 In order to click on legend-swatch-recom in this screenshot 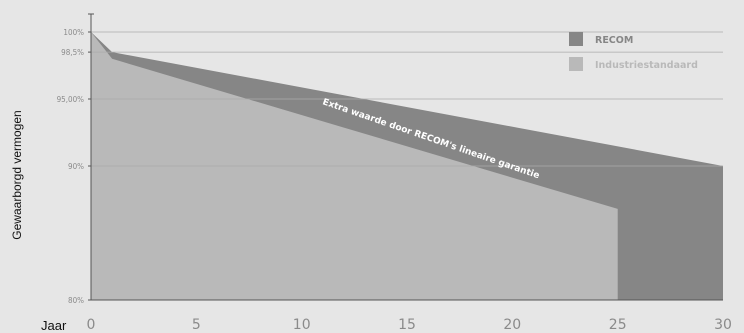, I will do `click(576, 39)`.